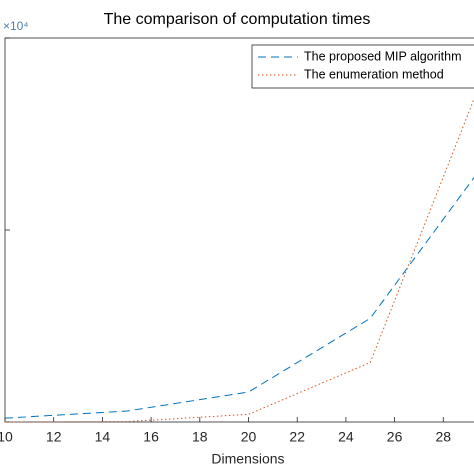 Image resolution: width=474 pixels, height=474 pixels. What do you see at coordinates (6, 437) in the screenshot?
I see `x-tick-label: 10` at bounding box center [6, 437].